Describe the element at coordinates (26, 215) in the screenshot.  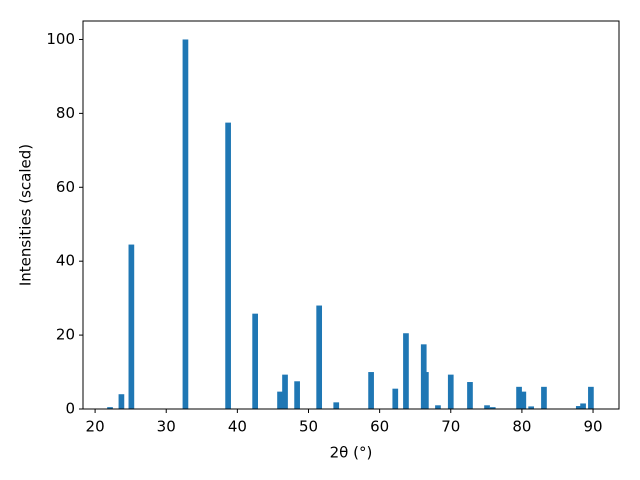
I see `y-axis-label: Intensities (scaled)` at that location.